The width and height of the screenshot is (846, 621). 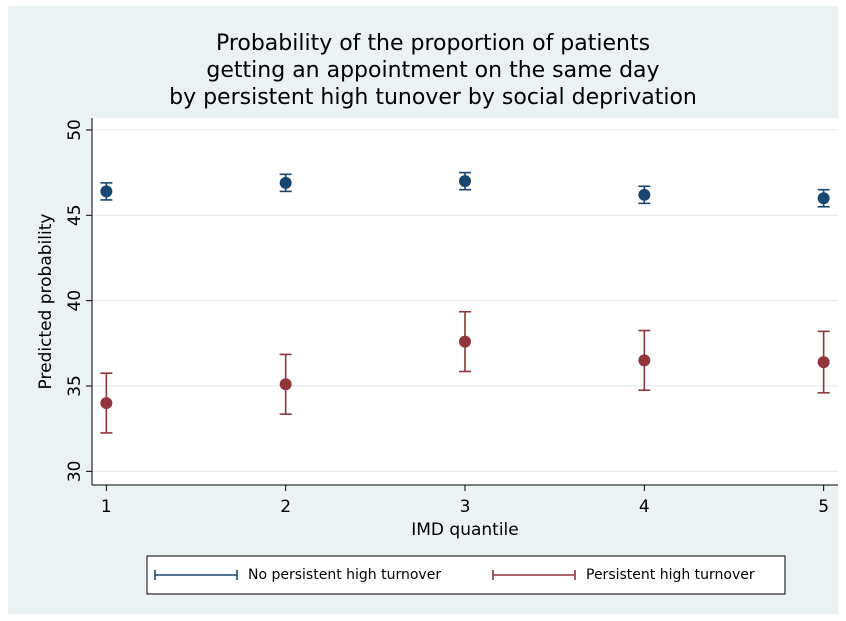 What do you see at coordinates (670, 575) in the screenshot?
I see `legend-label: Persistent high turnover` at bounding box center [670, 575].